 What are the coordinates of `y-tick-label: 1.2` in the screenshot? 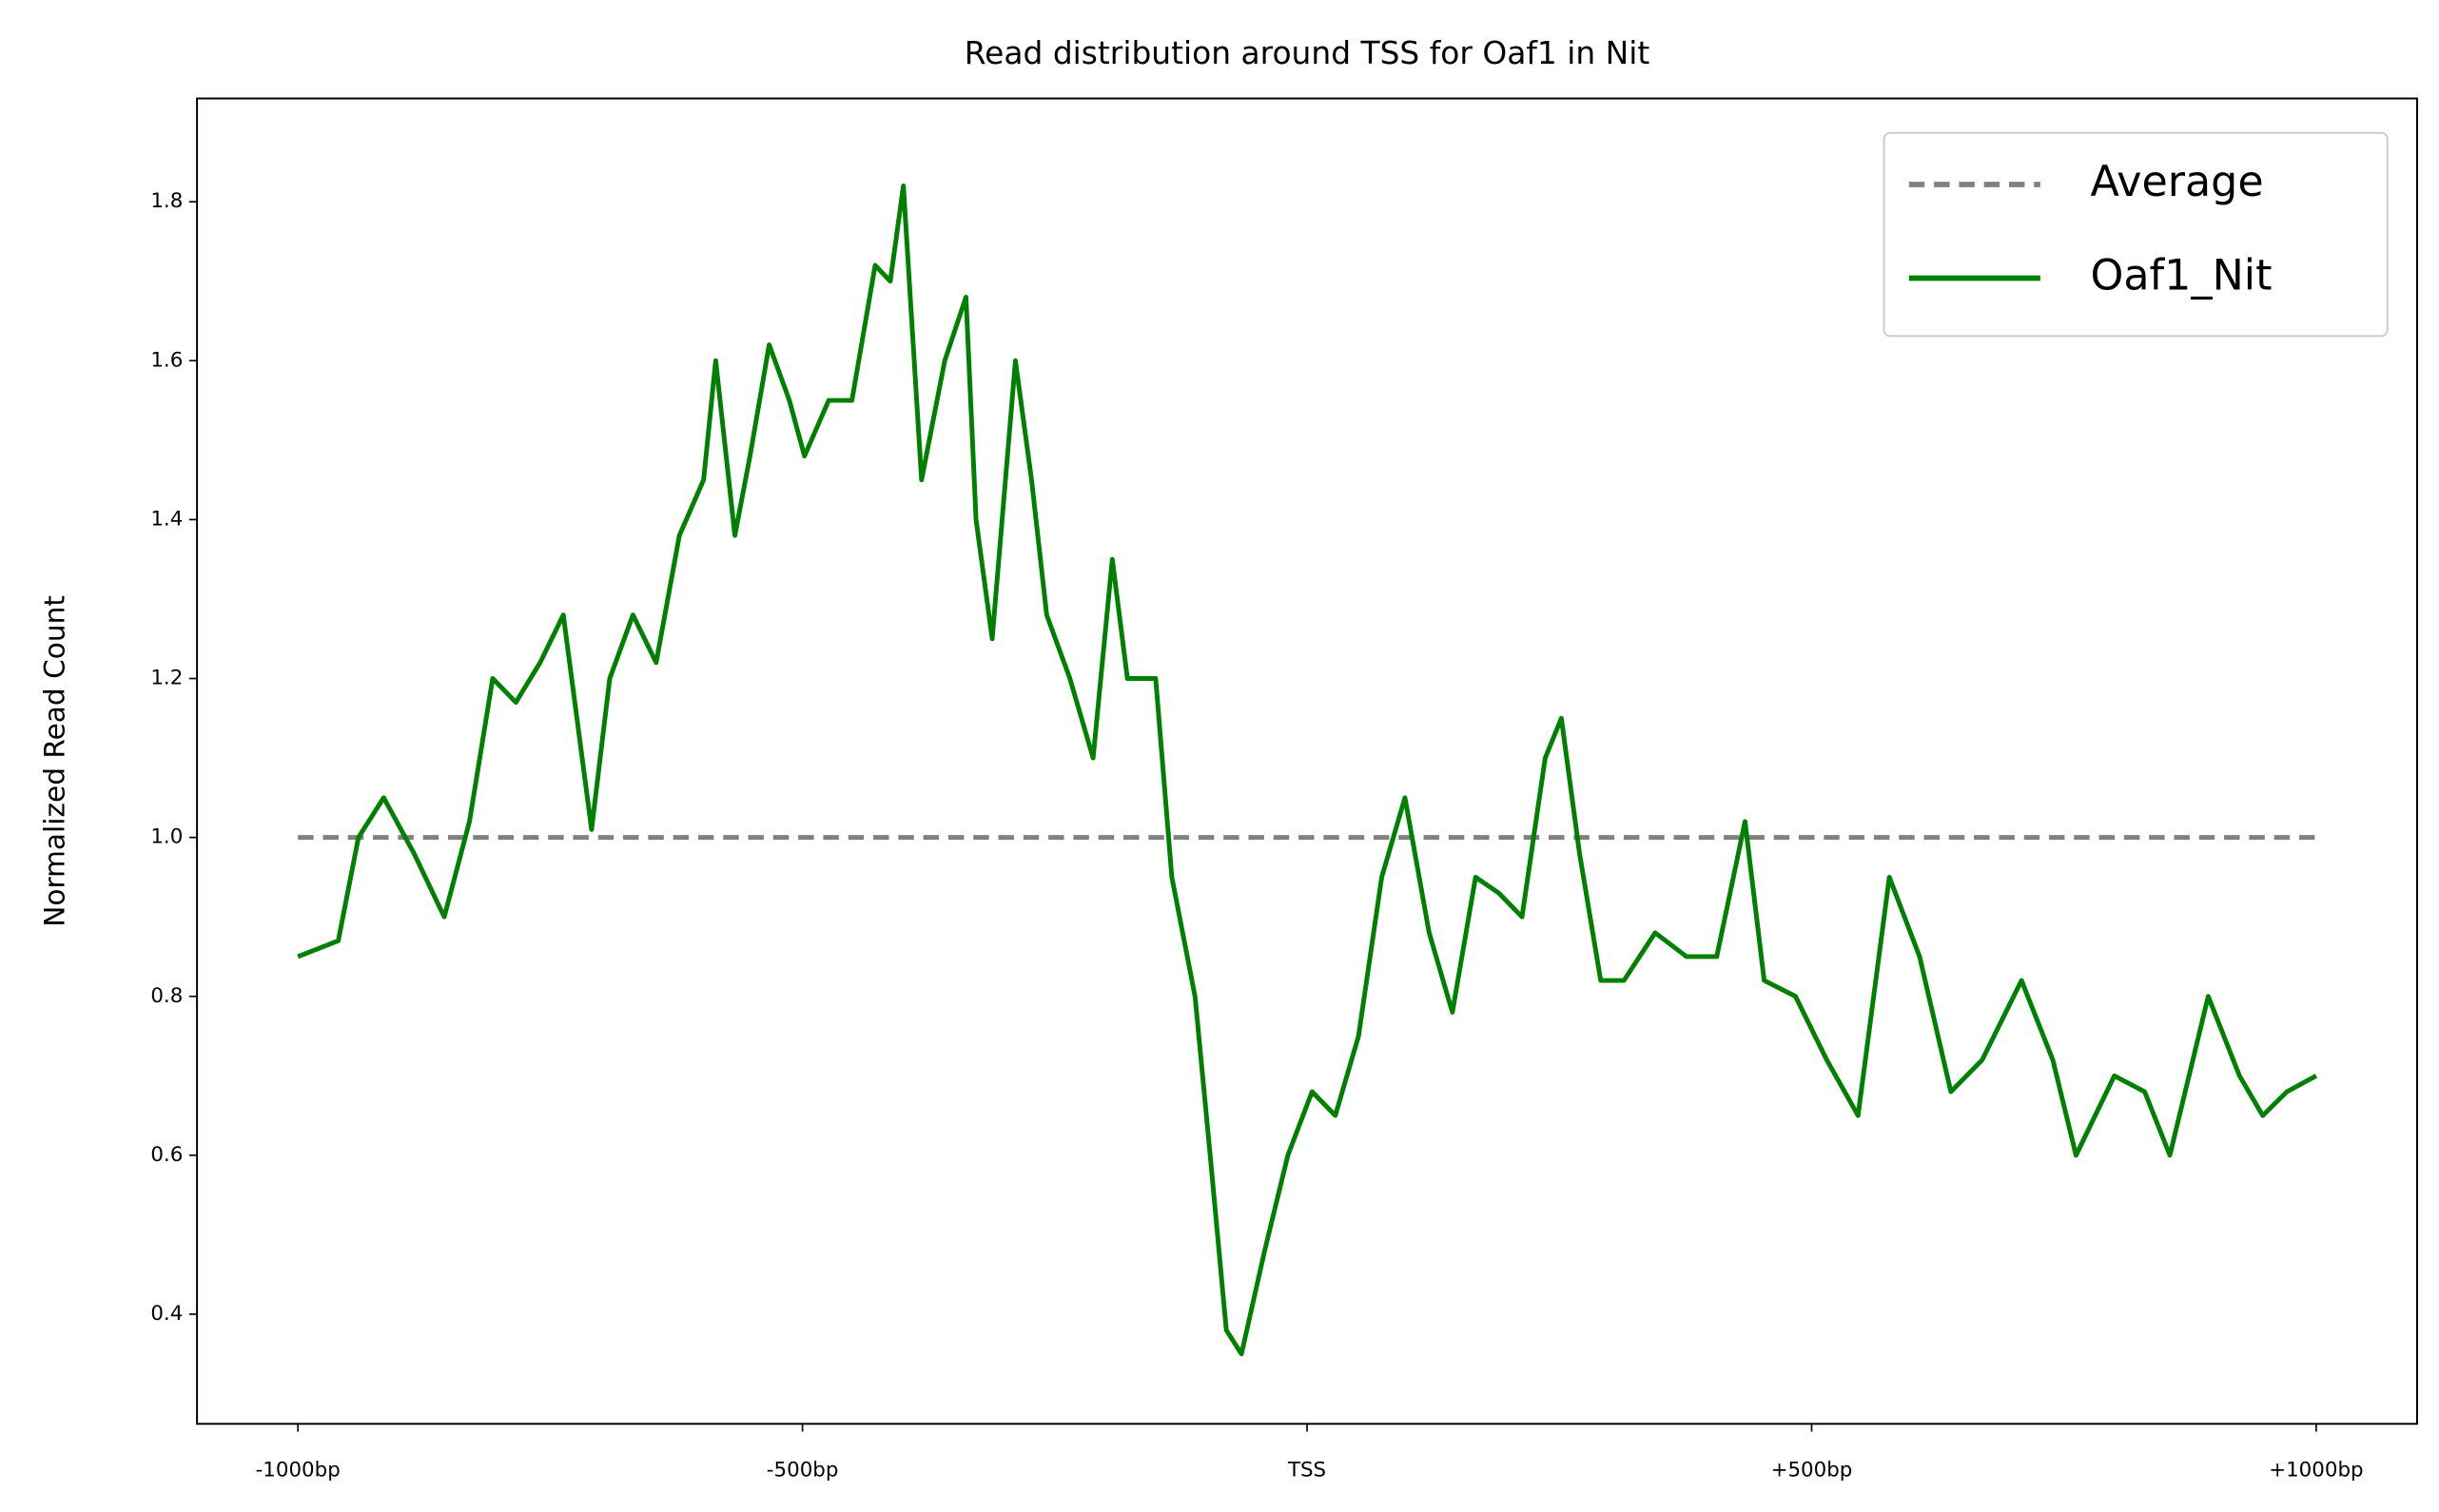 It's located at (166, 678).